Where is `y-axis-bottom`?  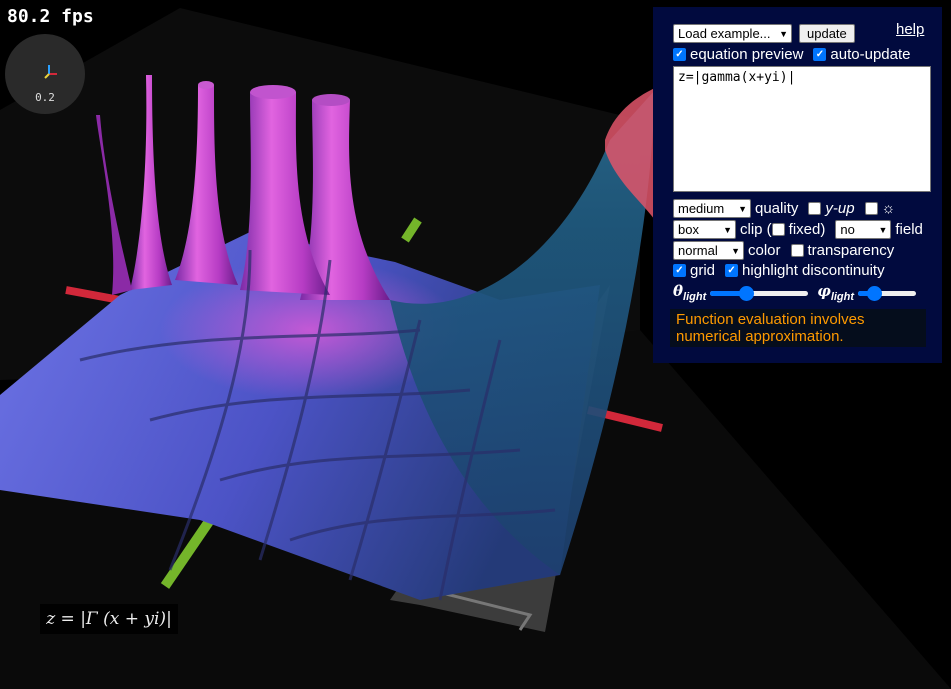
y-axis-bottom is located at coordinates (187, 553).